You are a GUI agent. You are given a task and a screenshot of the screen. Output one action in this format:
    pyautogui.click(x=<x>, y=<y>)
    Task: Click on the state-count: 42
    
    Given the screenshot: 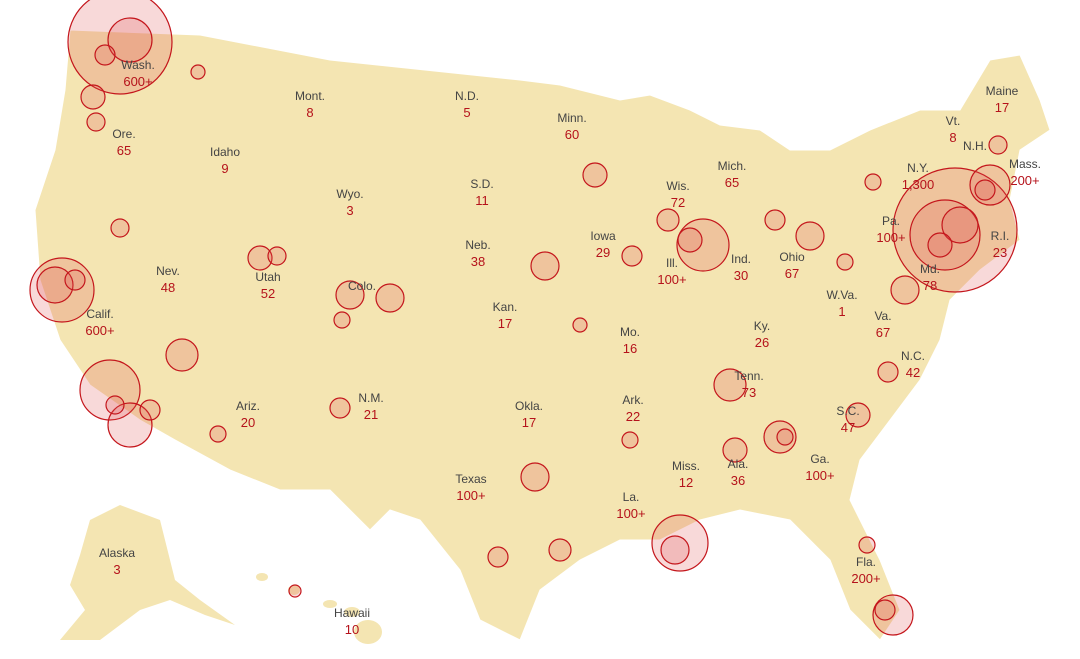 What is the action you would take?
    pyautogui.click(x=913, y=372)
    